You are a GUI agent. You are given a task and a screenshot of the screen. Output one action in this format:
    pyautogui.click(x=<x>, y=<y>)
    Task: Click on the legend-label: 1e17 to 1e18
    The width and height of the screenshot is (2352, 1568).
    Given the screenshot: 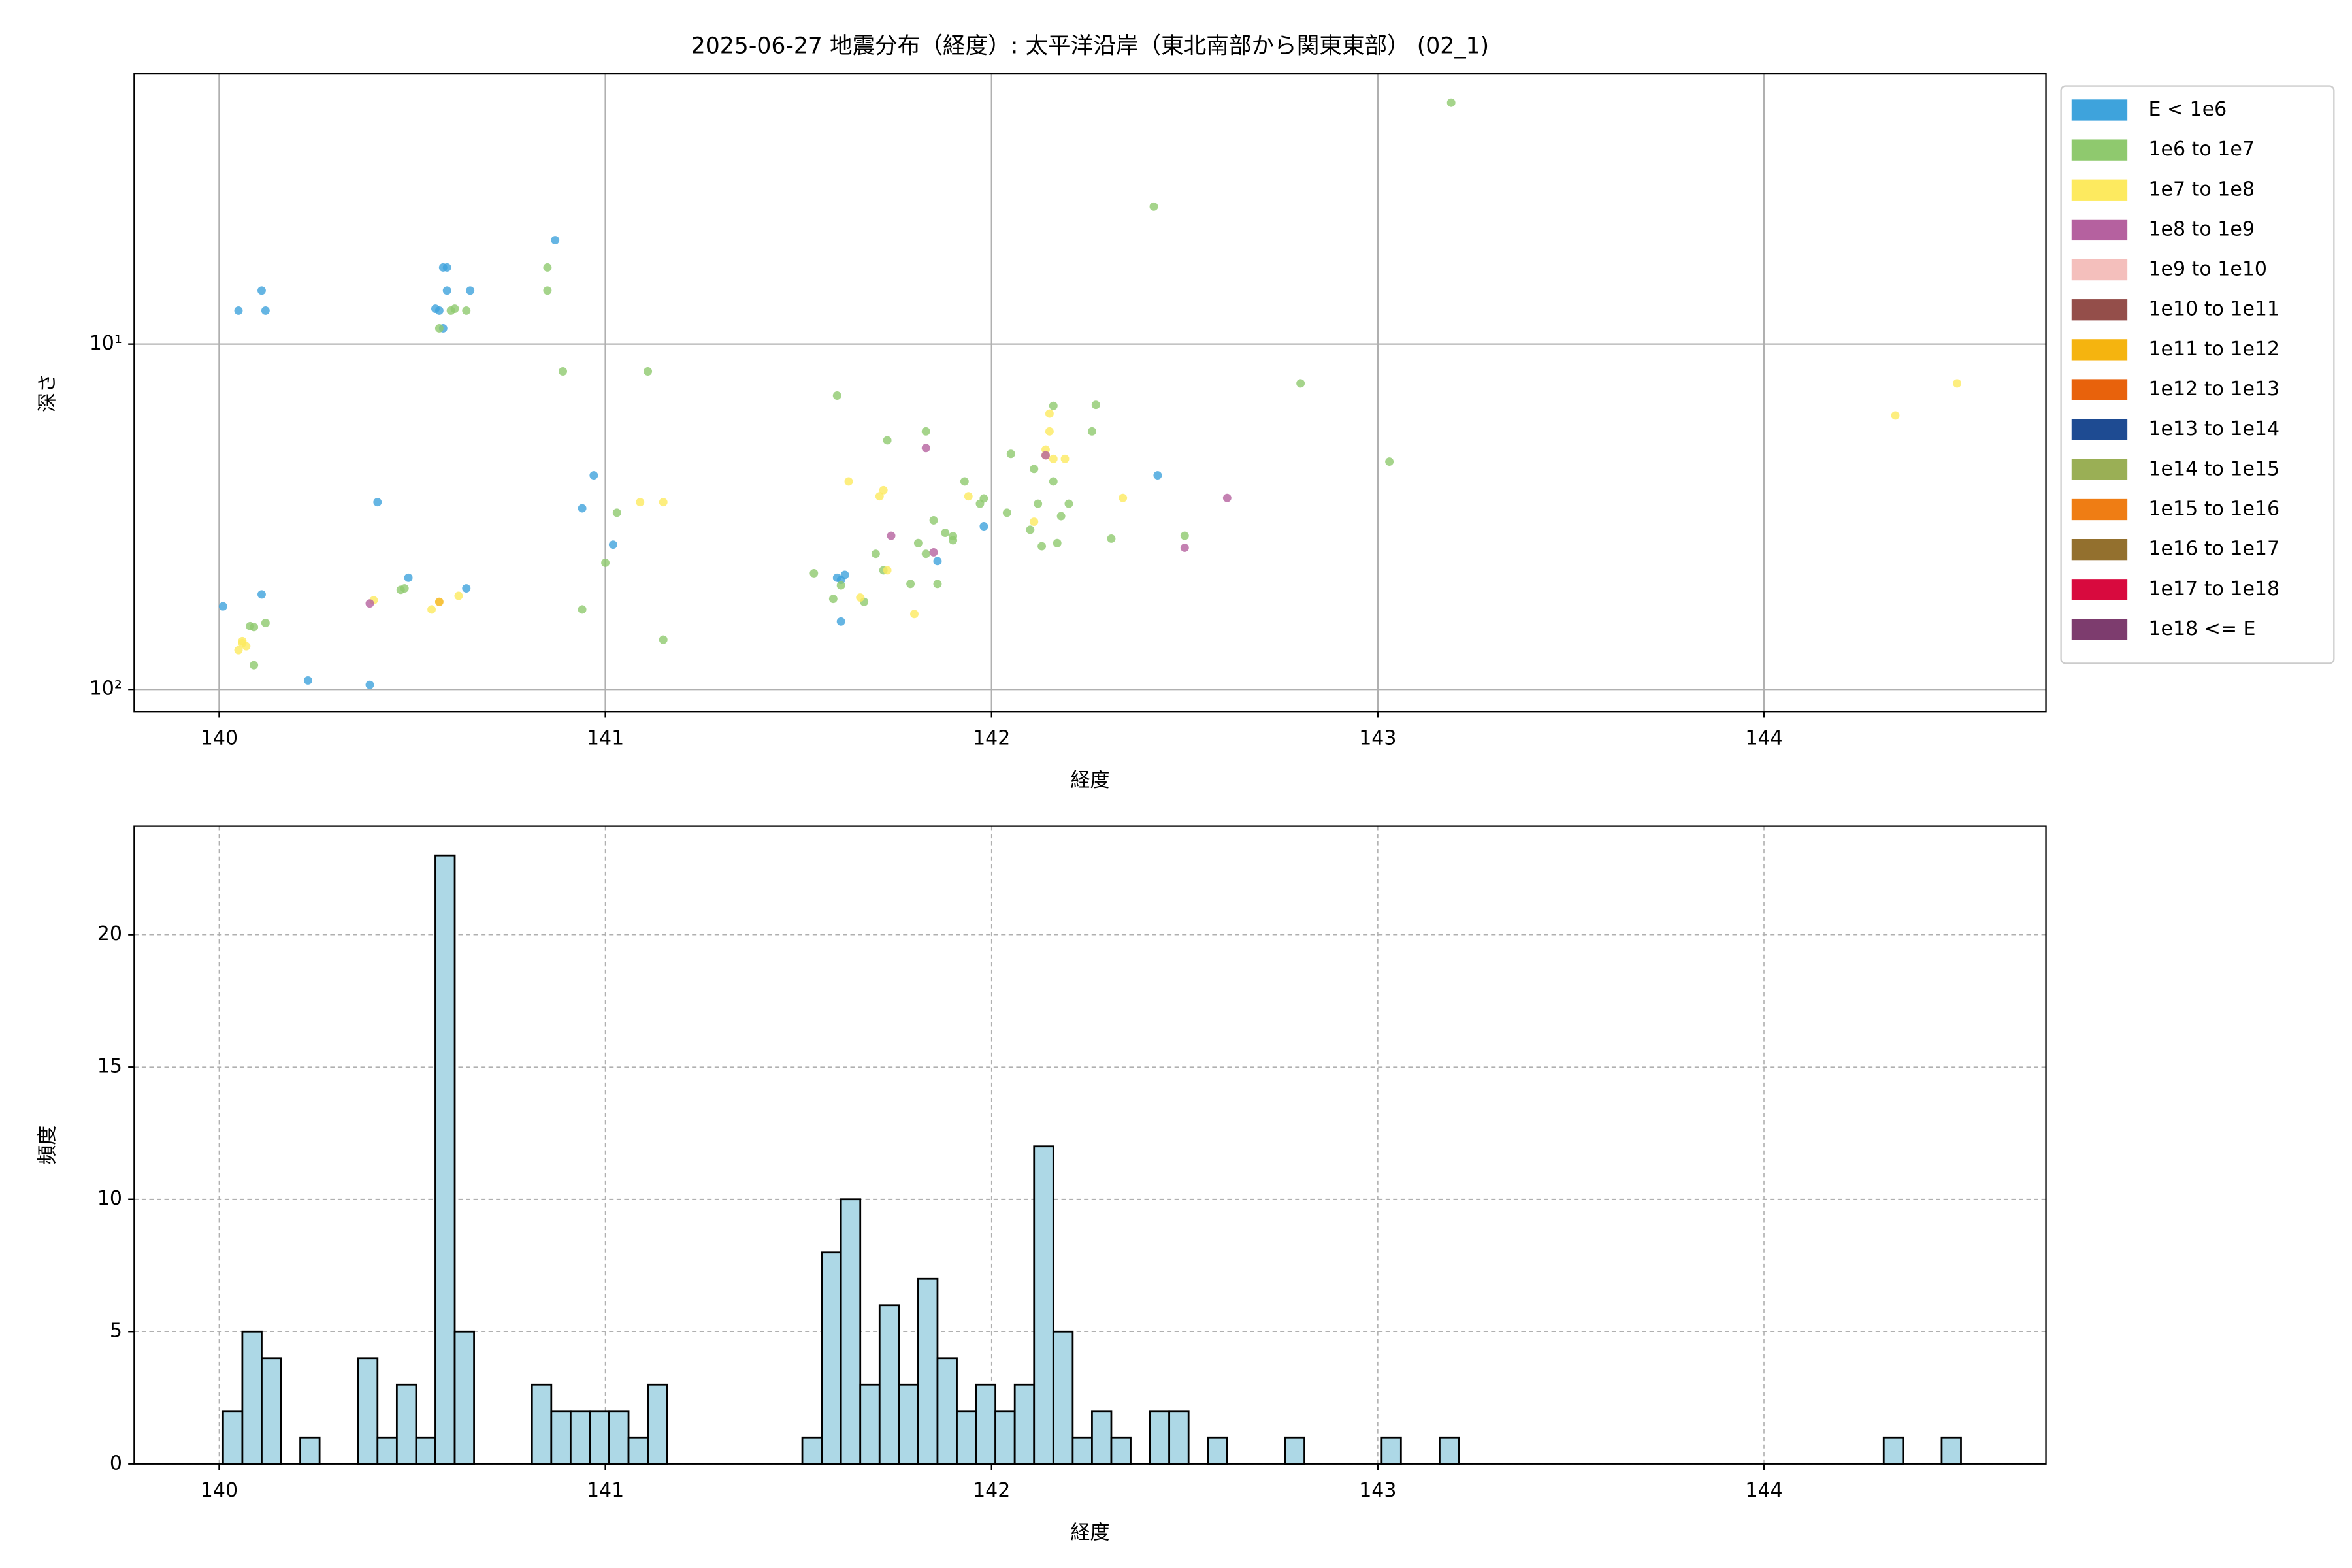 What is the action you would take?
    pyautogui.click(x=2213, y=589)
    